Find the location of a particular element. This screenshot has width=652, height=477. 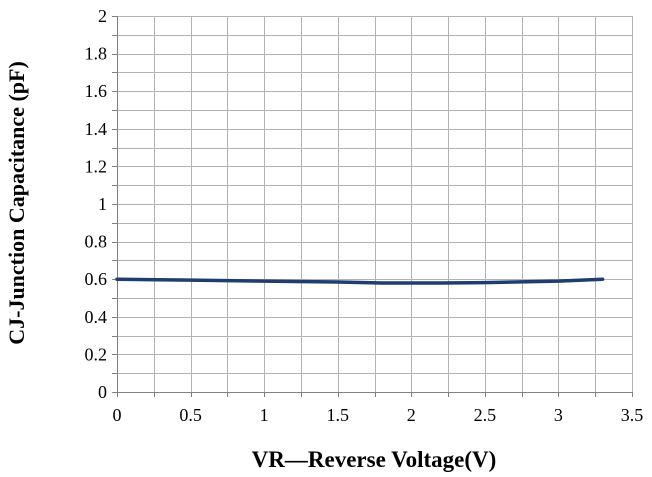

series-line is located at coordinates (360, 281).